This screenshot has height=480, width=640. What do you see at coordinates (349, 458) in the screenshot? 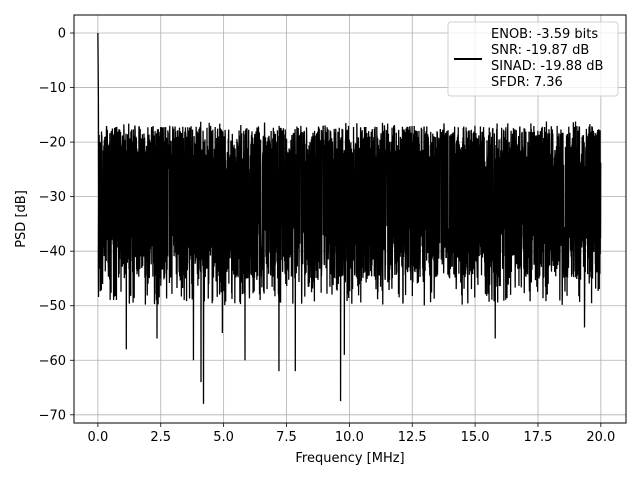
I see `x-axis-label: Frequency [MHz]` at bounding box center [349, 458].